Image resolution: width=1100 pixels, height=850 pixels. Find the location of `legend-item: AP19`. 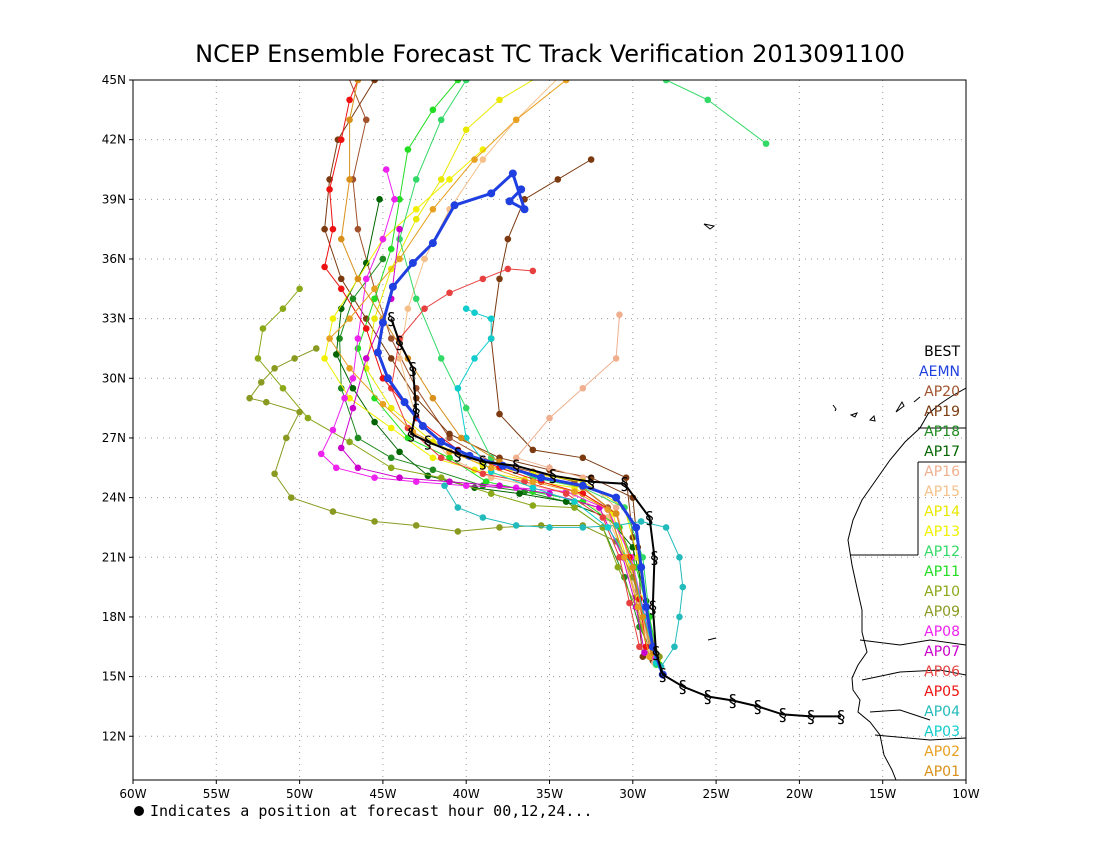

legend-item: AP19 is located at coordinates (942, 412).